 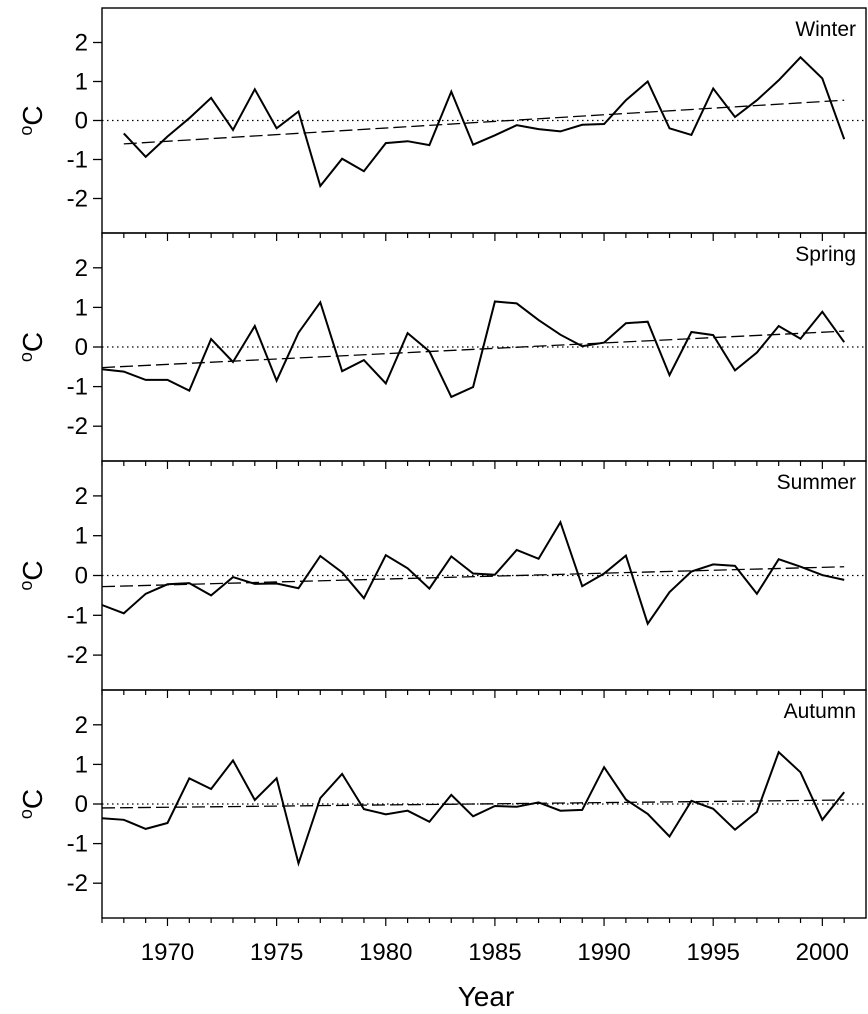 I want to click on x-tick-label: 1970, so click(x=167, y=952).